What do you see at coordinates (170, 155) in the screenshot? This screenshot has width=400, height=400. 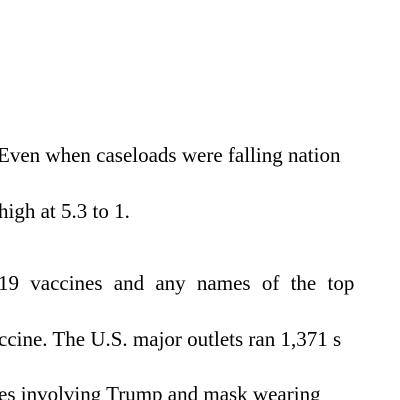 I see `text-line-1: Even when caseloads were falling nation` at bounding box center [170, 155].